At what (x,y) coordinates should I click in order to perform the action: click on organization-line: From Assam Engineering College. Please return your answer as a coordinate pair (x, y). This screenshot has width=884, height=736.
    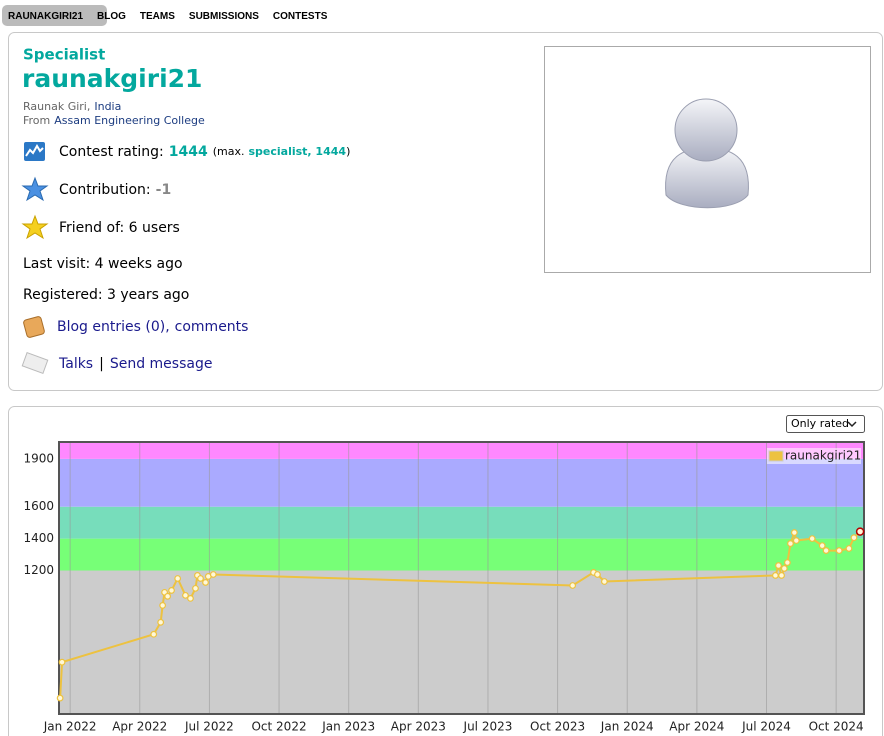
    Looking at the image, I should click on (114, 120).